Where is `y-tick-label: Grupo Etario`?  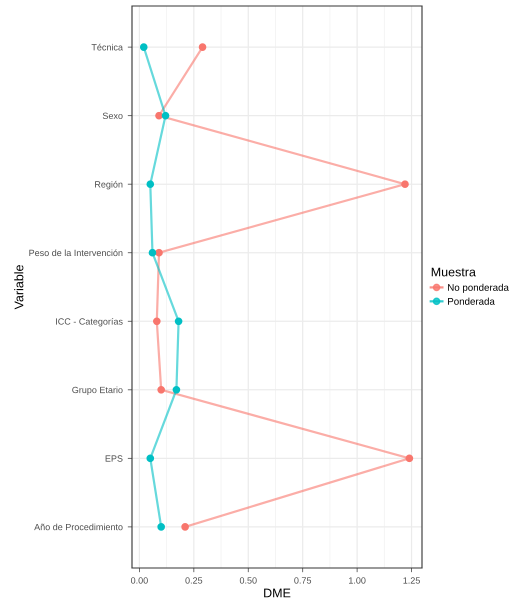 y-tick-label: Grupo Etario is located at coordinates (97, 390).